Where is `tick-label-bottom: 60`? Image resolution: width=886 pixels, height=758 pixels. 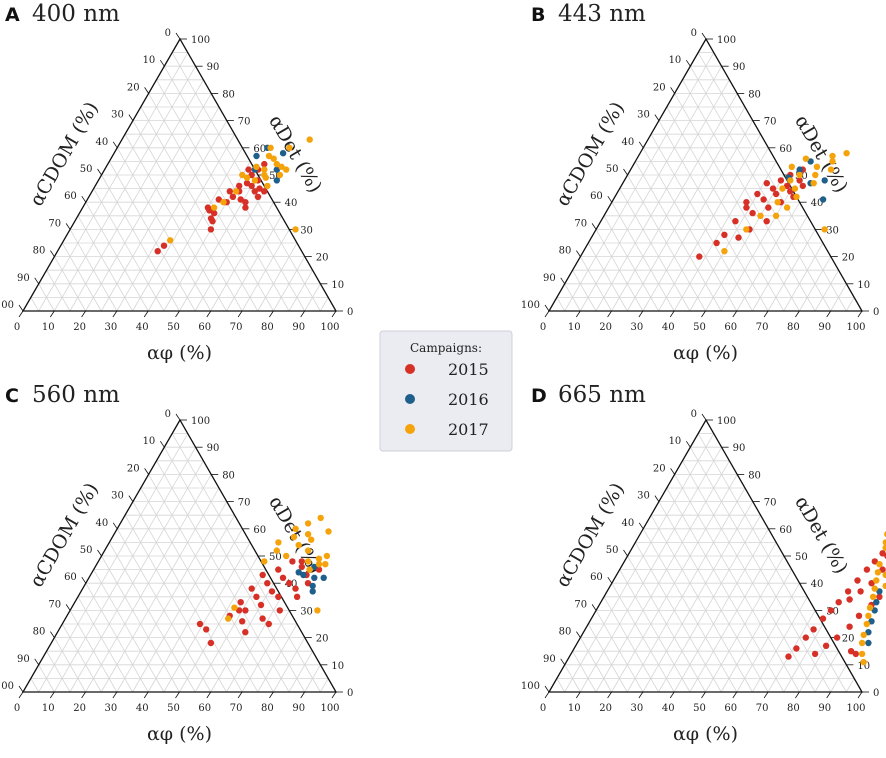 tick-label-bottom: 60 is located at coordinates (204, 708).